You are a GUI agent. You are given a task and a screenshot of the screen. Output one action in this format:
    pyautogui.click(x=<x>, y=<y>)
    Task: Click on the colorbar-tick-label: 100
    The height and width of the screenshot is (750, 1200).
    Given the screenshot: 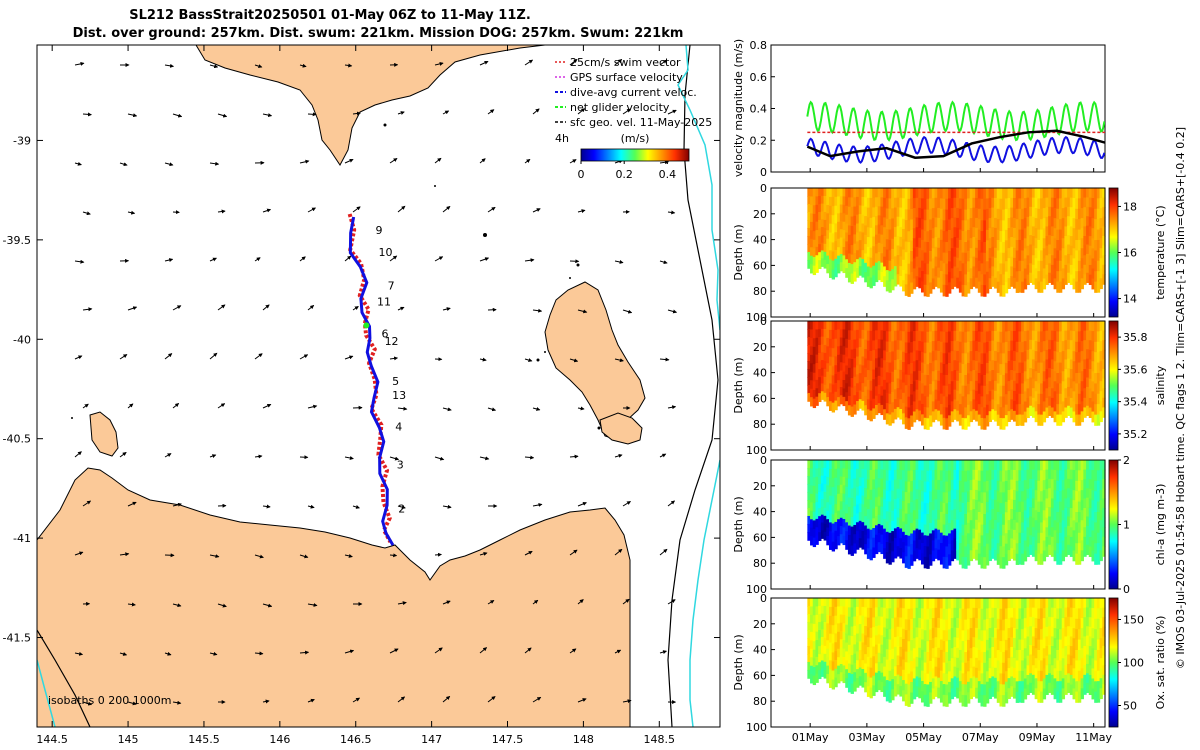 What is the action you would take?
    pyautogui.click(x=1133, y=663)
    